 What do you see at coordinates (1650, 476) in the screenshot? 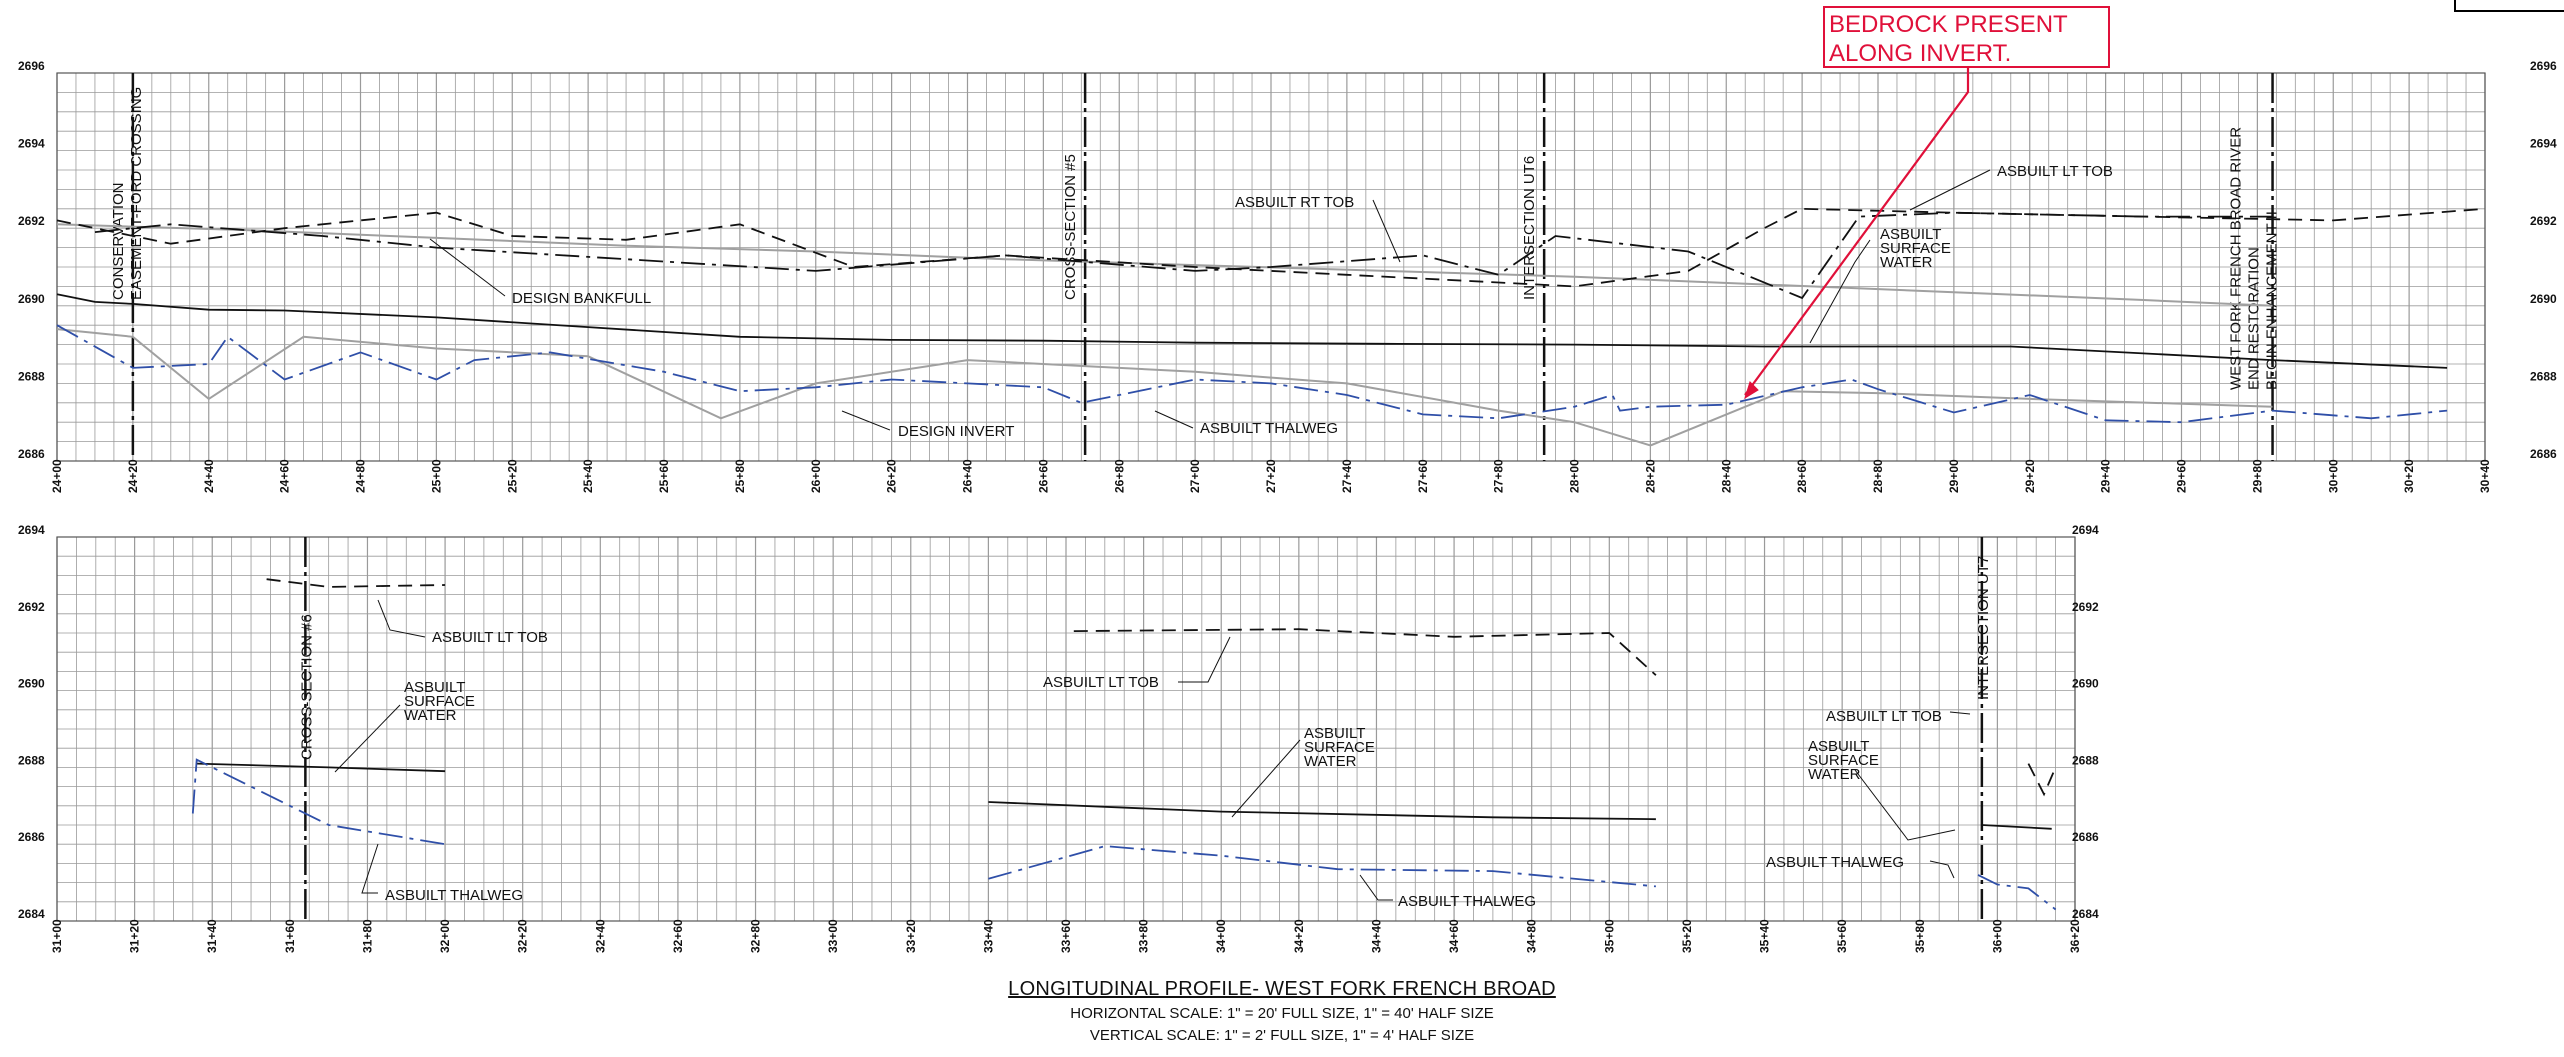
I see `x-tick-label: 28+20` at bounding box center [1650, 476].